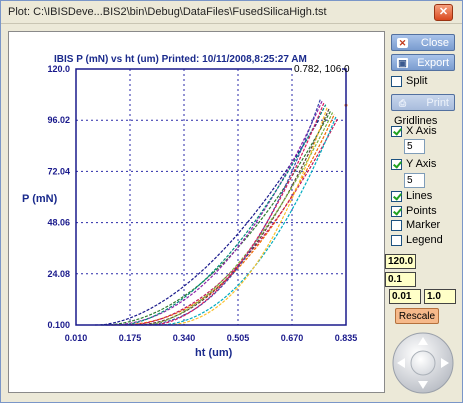 The image size is (463, 403). What do you see at coordinates (402, 103) in the screenshot?
I see `printer-icon: ⎙` at bounding box center [402, 103].